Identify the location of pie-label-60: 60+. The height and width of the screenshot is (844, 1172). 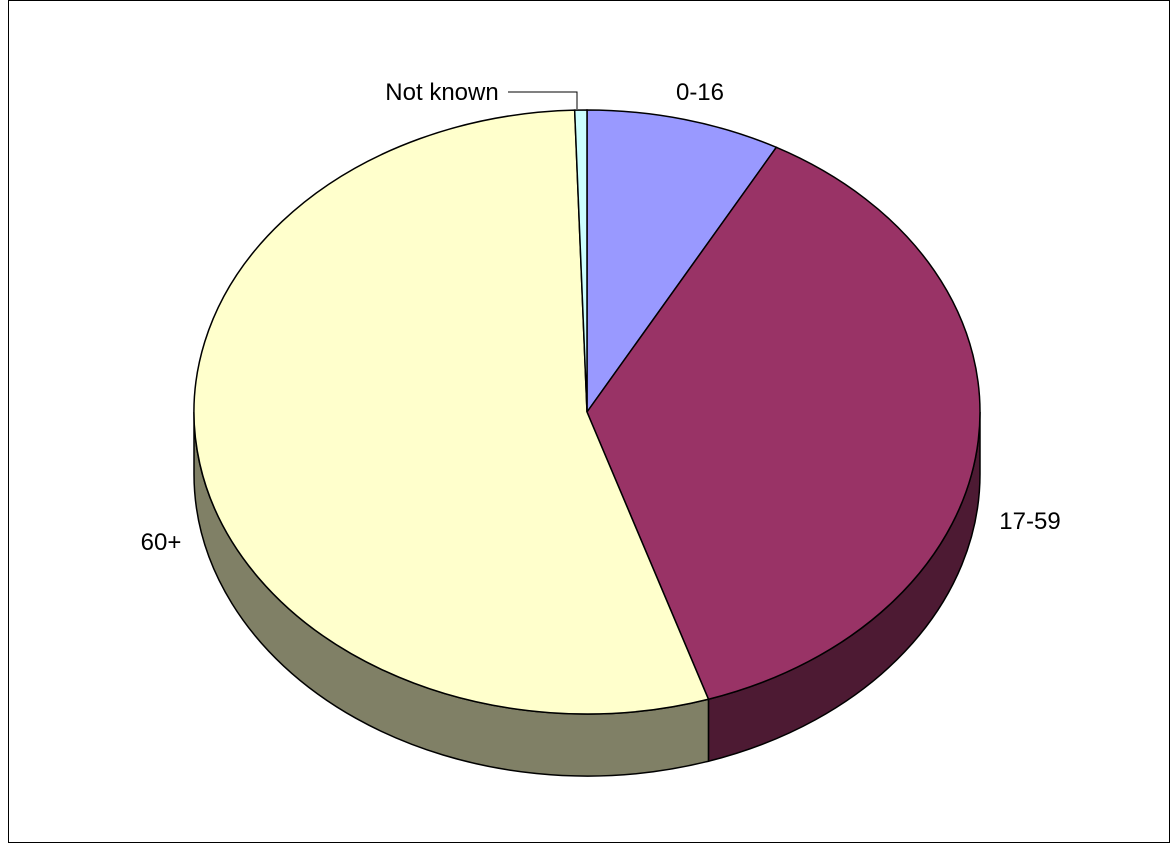
(161, 542).